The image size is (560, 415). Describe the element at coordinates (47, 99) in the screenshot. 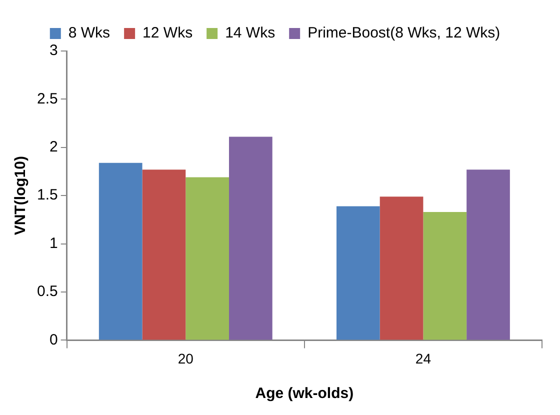

I see `y-tick-label: 2.5` at that location.